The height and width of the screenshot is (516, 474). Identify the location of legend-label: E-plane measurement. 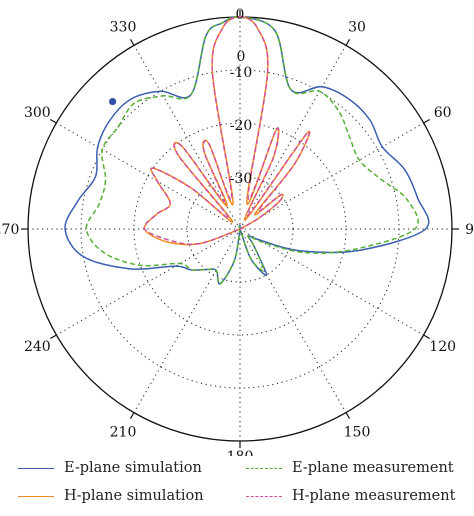
(373, 468).